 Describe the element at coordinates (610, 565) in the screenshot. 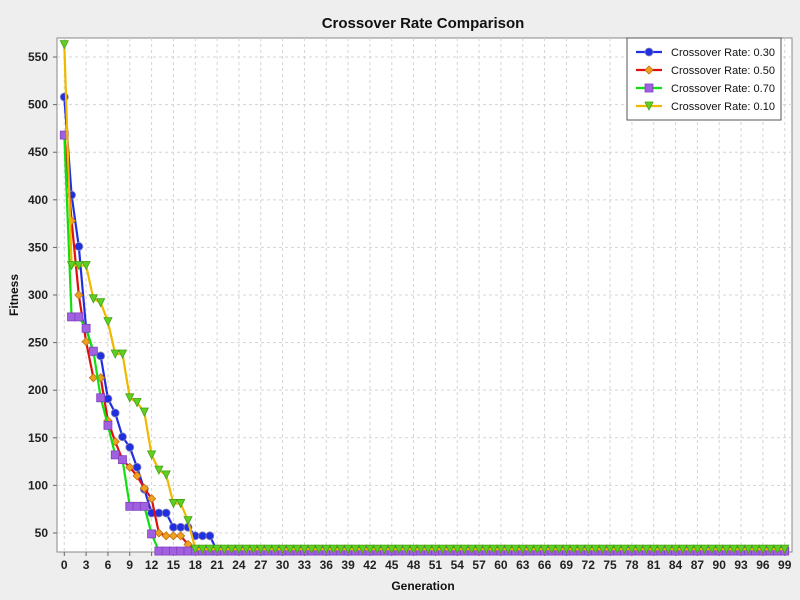

I see `x-tick-label: 75` at that location.